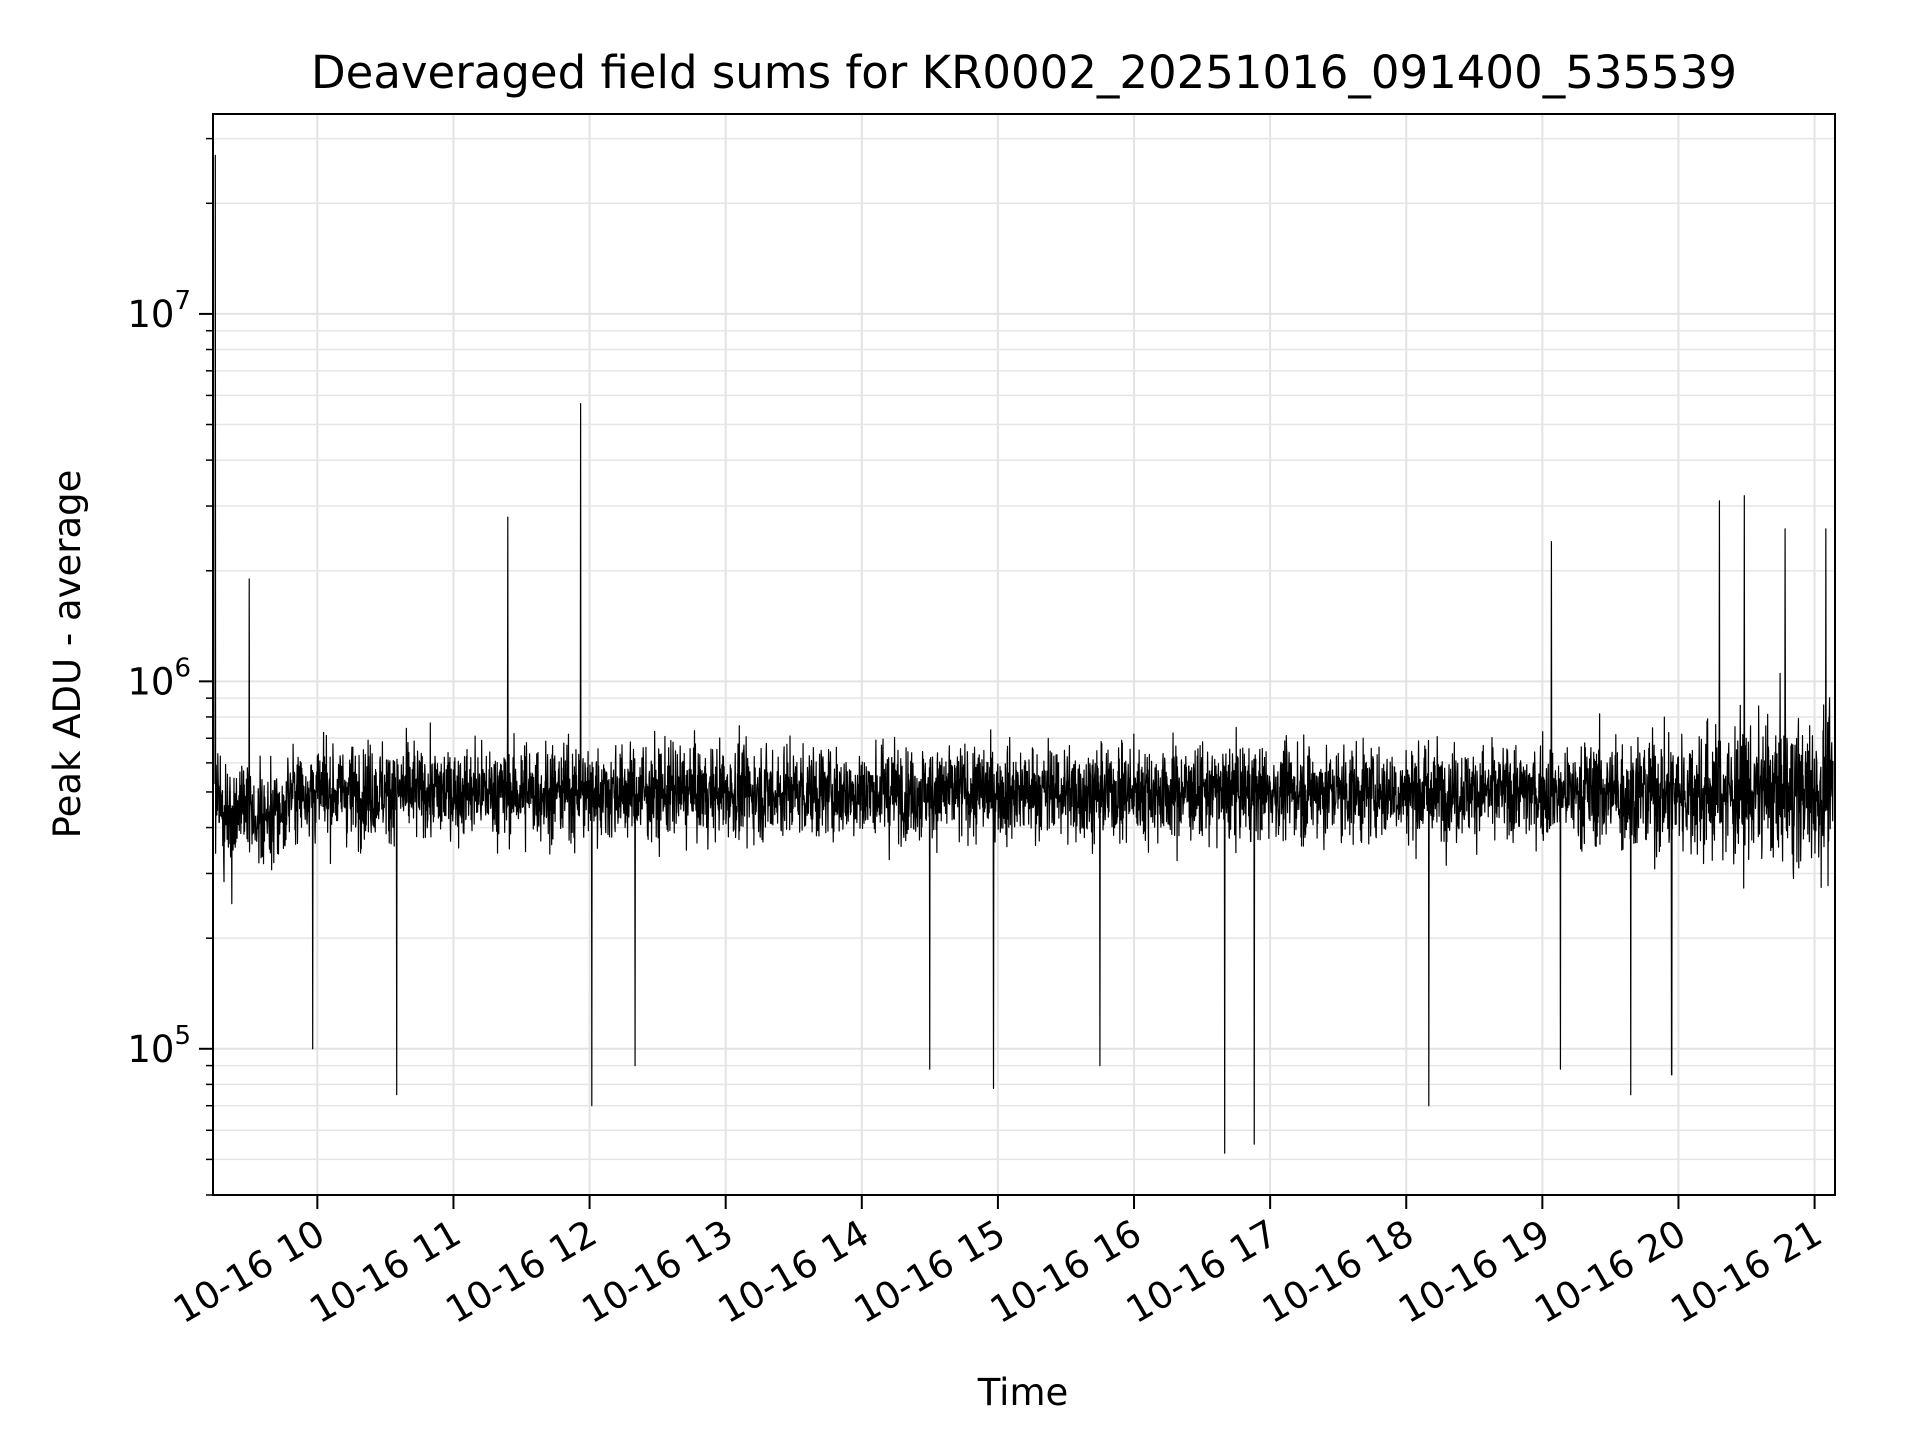 This screenshot has width=1920, height=1440. What do you see at coordinates (1747, 1272) in the screenshot?
I see `x-tick-label: 10-16 21` at bounding box center [1747, 1272].